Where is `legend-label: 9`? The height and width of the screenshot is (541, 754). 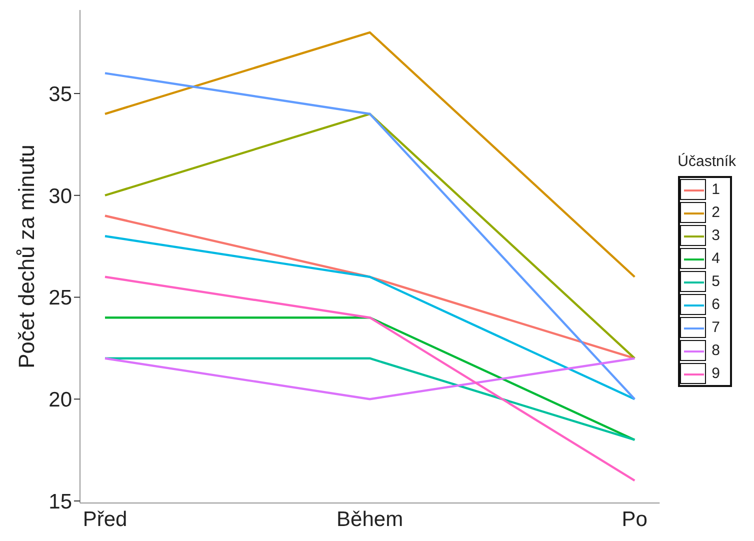 legend-label: 9 is located at coordinates (716, 373).